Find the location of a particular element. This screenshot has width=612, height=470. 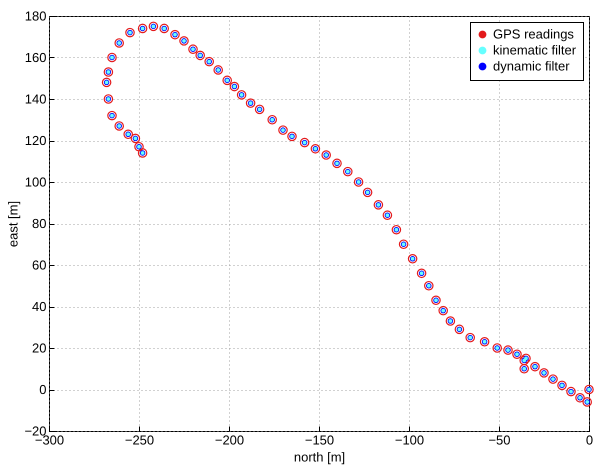

y-tick-label: 160 is located at coordinates (35, 57).